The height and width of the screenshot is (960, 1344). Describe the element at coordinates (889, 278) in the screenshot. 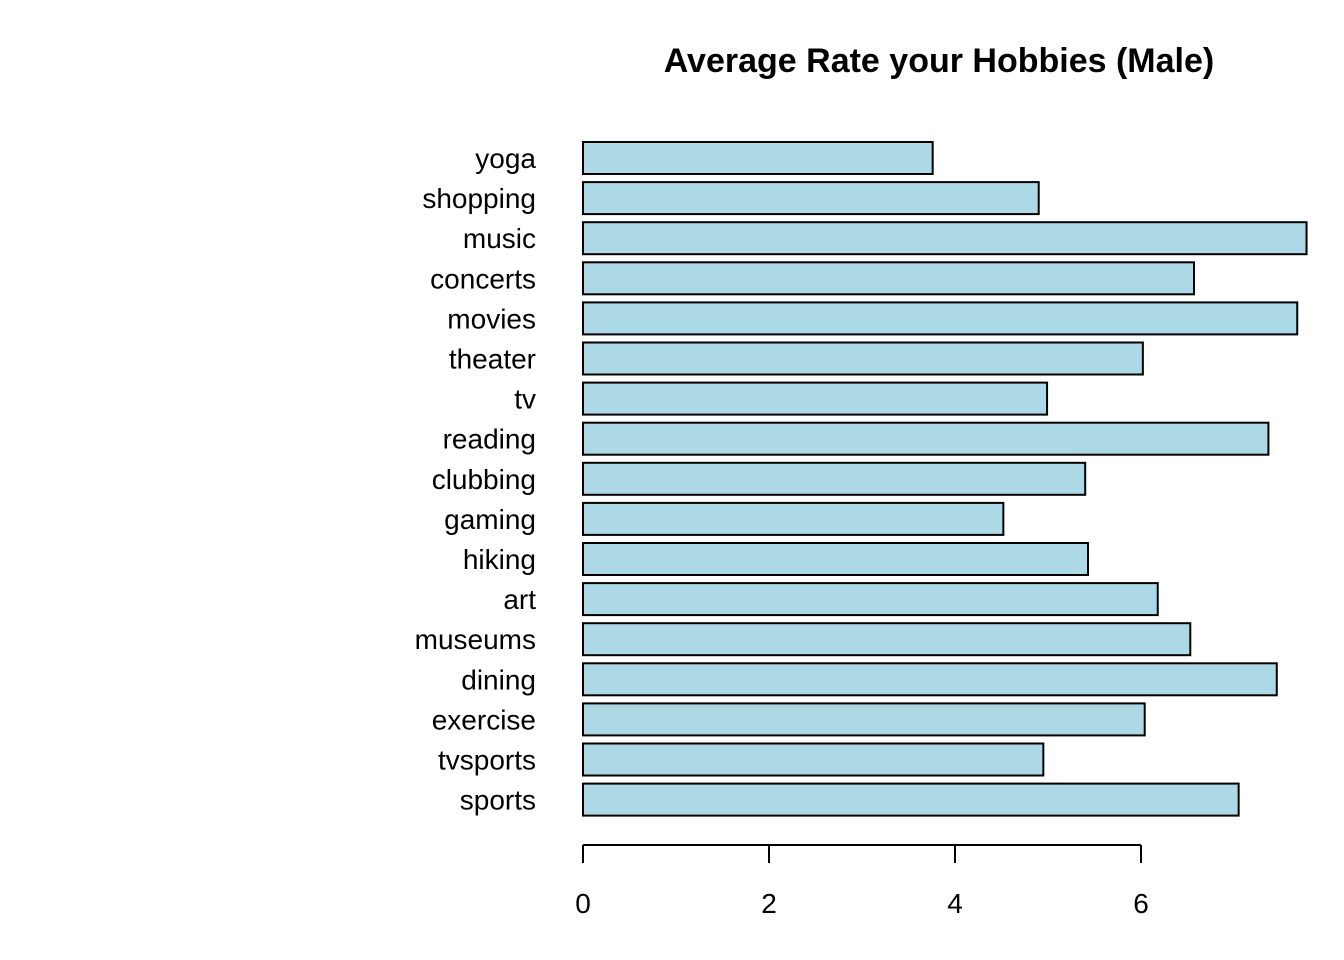

I see `bar-concerts` at that location.